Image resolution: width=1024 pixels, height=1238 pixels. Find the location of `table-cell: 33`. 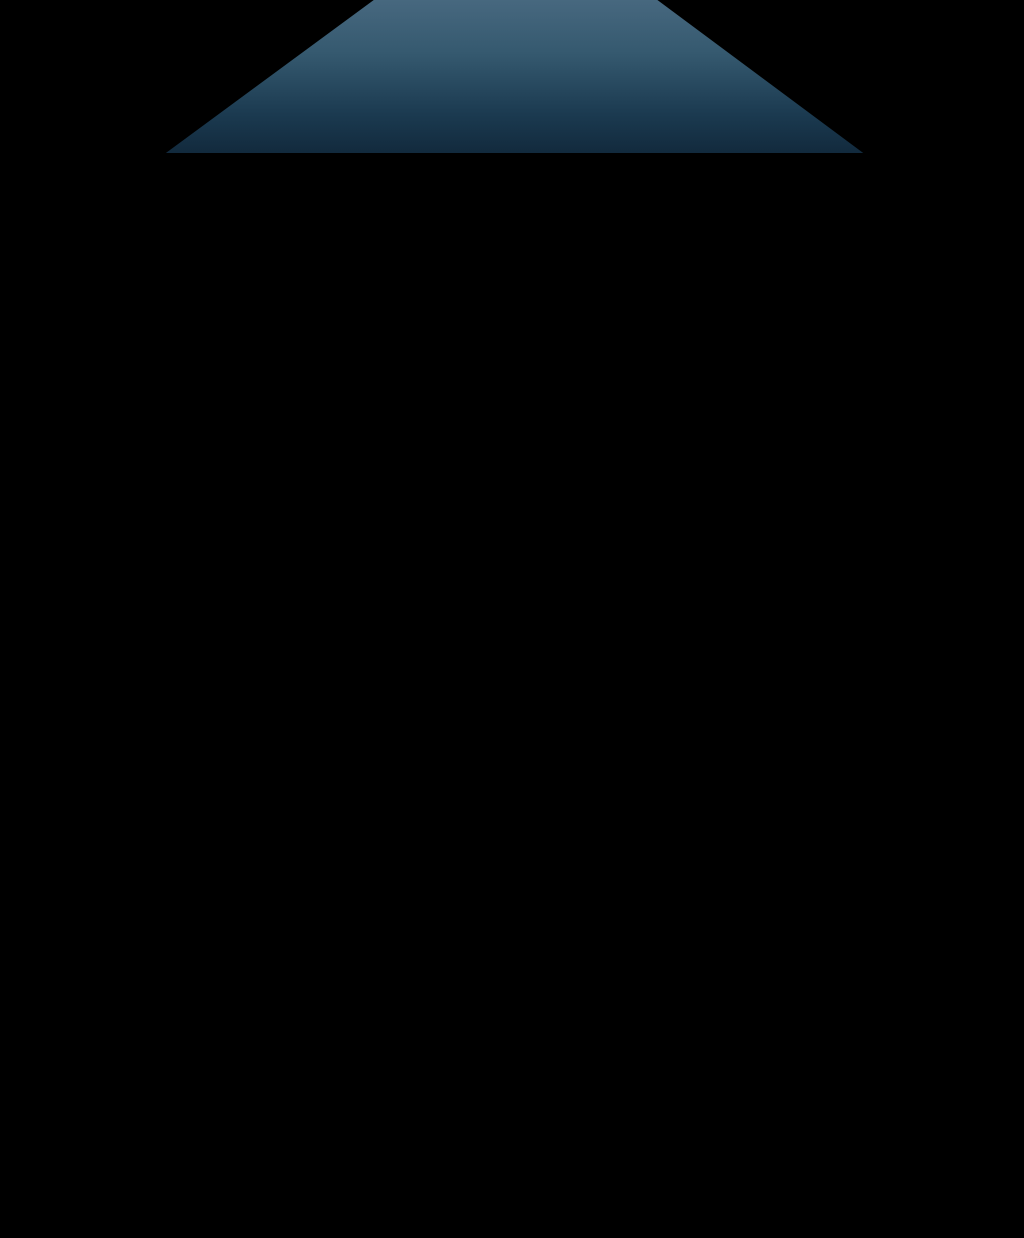

table-cell: 33 is located at coordinates (9, 908).